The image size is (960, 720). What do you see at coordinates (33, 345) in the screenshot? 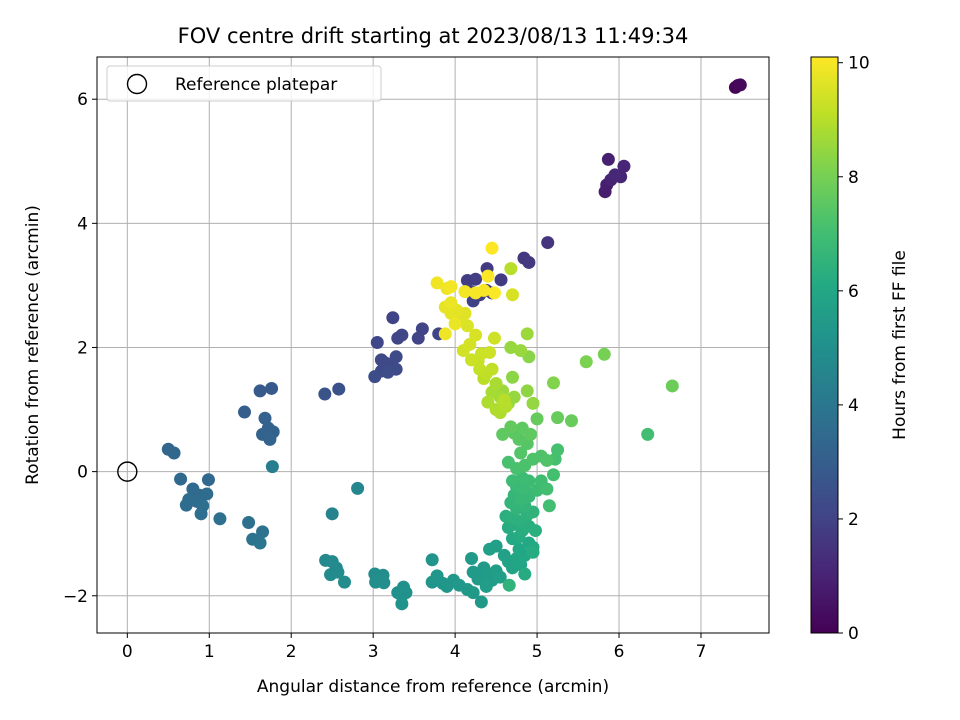
I see `y-axis-label: Rotation from reference (arcmin)` at bounding box center [33, 345].